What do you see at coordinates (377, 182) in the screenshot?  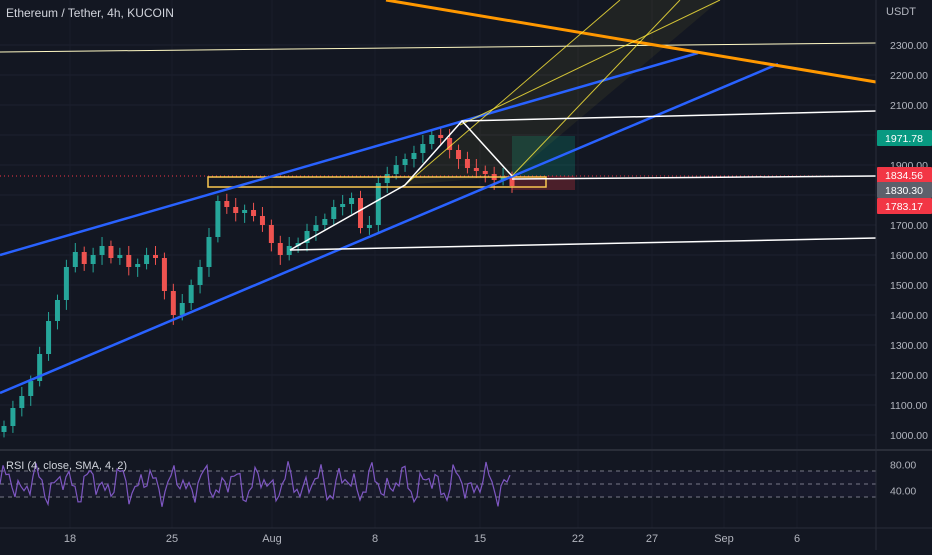 I see `support-zone` at bounding box center [377, 182].